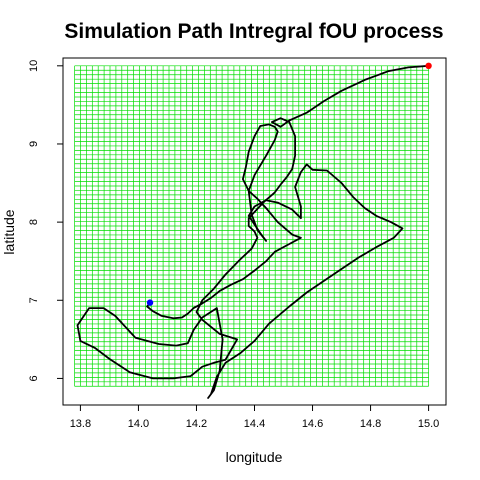 The image size is (480, 480). Describe the element at coordinates (254, 417) in the screenshot. I see `x-axis: 13.8 14.0 14.2 14.4 14.6 14.8 15.0` at that location.